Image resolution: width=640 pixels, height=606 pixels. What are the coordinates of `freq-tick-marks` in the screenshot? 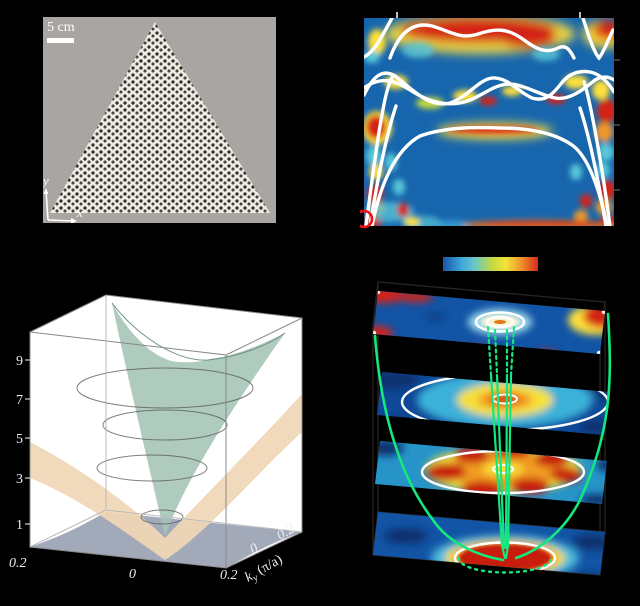 It's located at (28, 442).